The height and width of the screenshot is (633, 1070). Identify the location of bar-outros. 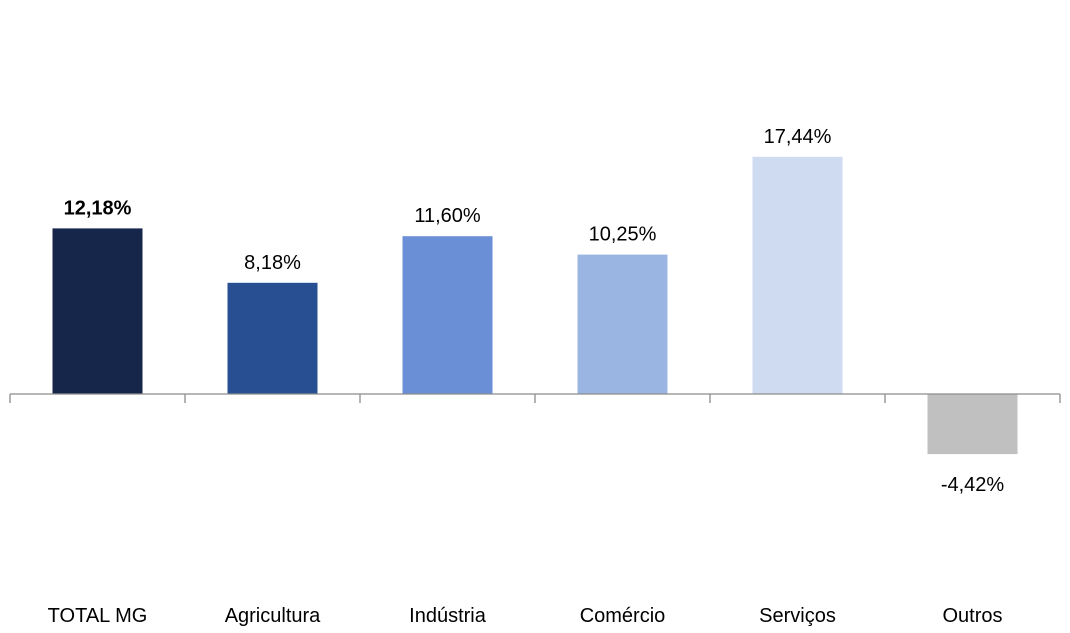
(972, 424).